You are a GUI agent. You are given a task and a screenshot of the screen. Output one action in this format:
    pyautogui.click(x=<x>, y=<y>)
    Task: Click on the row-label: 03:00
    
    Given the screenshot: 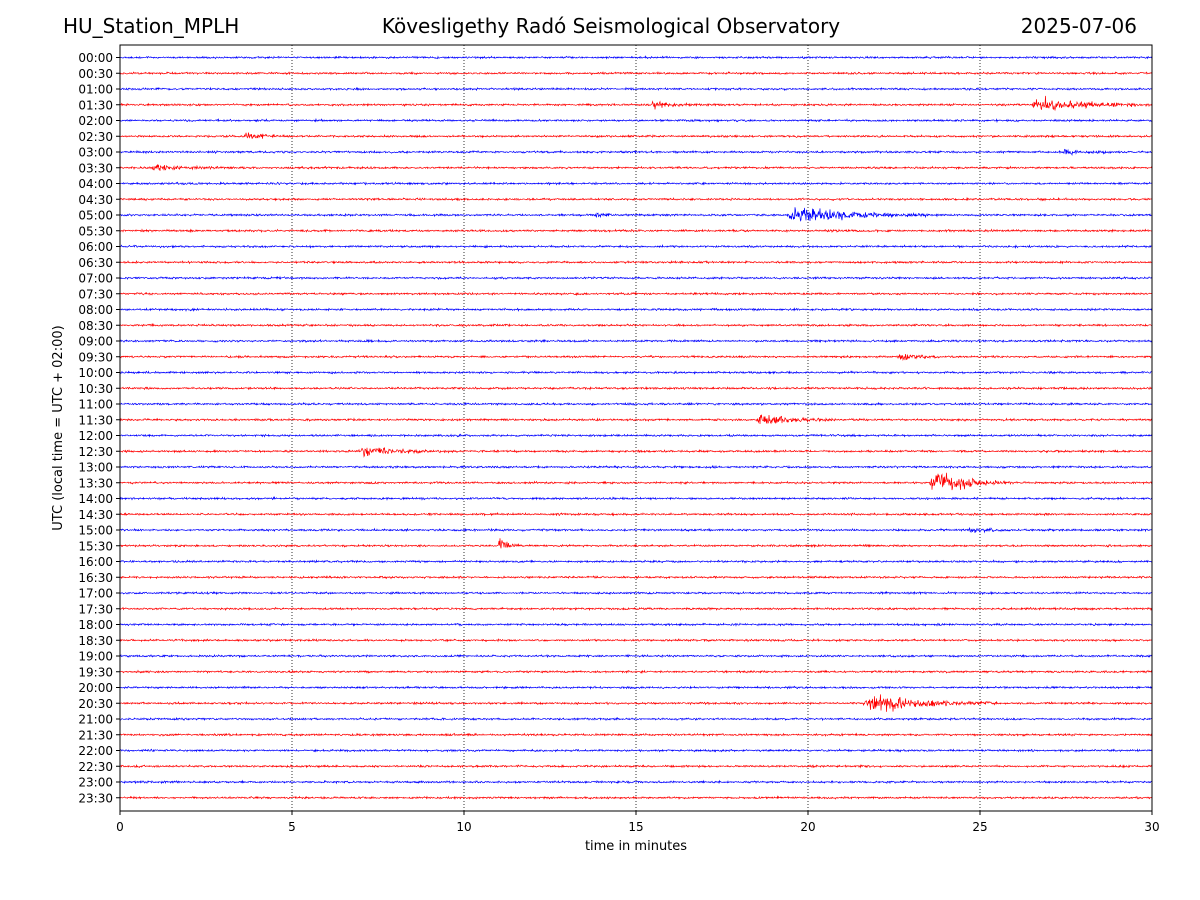 What is the action you would take?
    pyautogui.click(x=95, y=153)
    